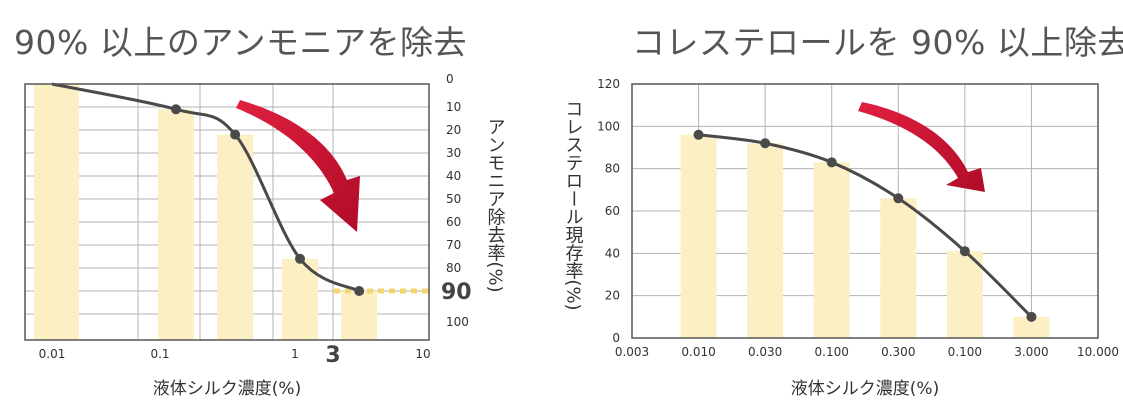  I want to click on chart1-y-ticks: 0 10 20 30 40 50 60 70 80 100, so click(457, 200).